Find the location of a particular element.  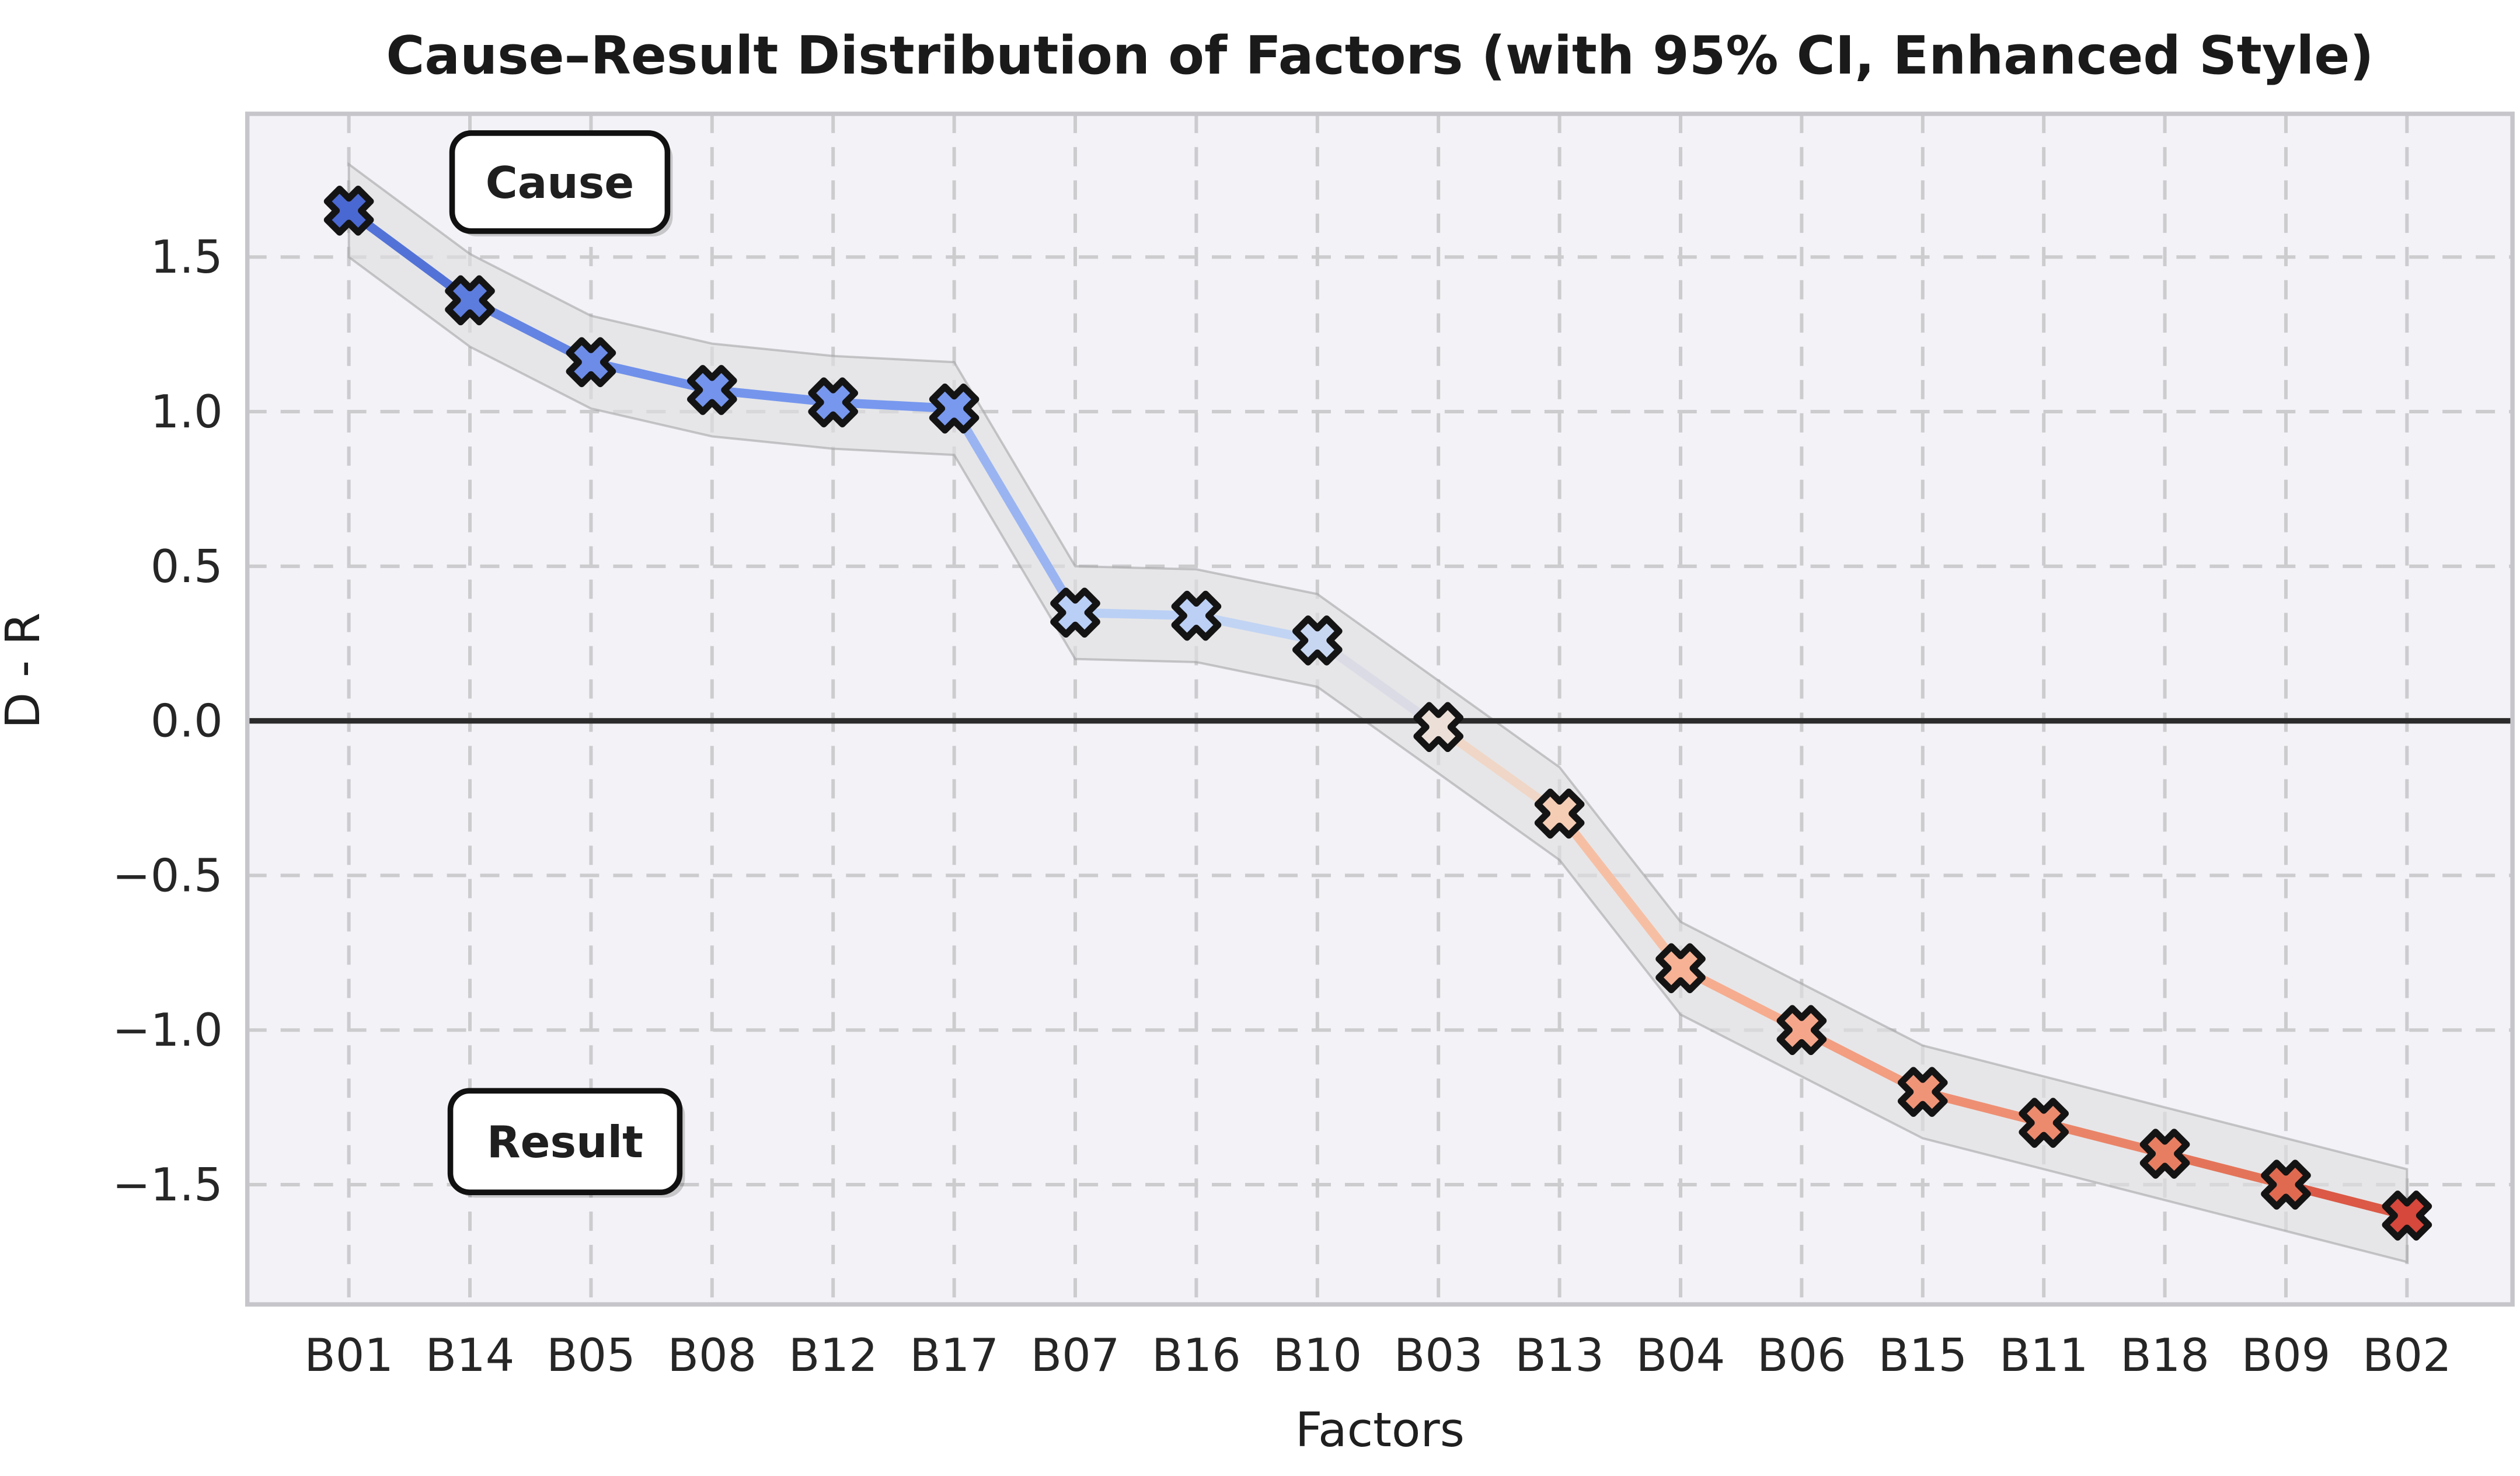

x-tick-label: B14 is located at coordinates (470, 1356).